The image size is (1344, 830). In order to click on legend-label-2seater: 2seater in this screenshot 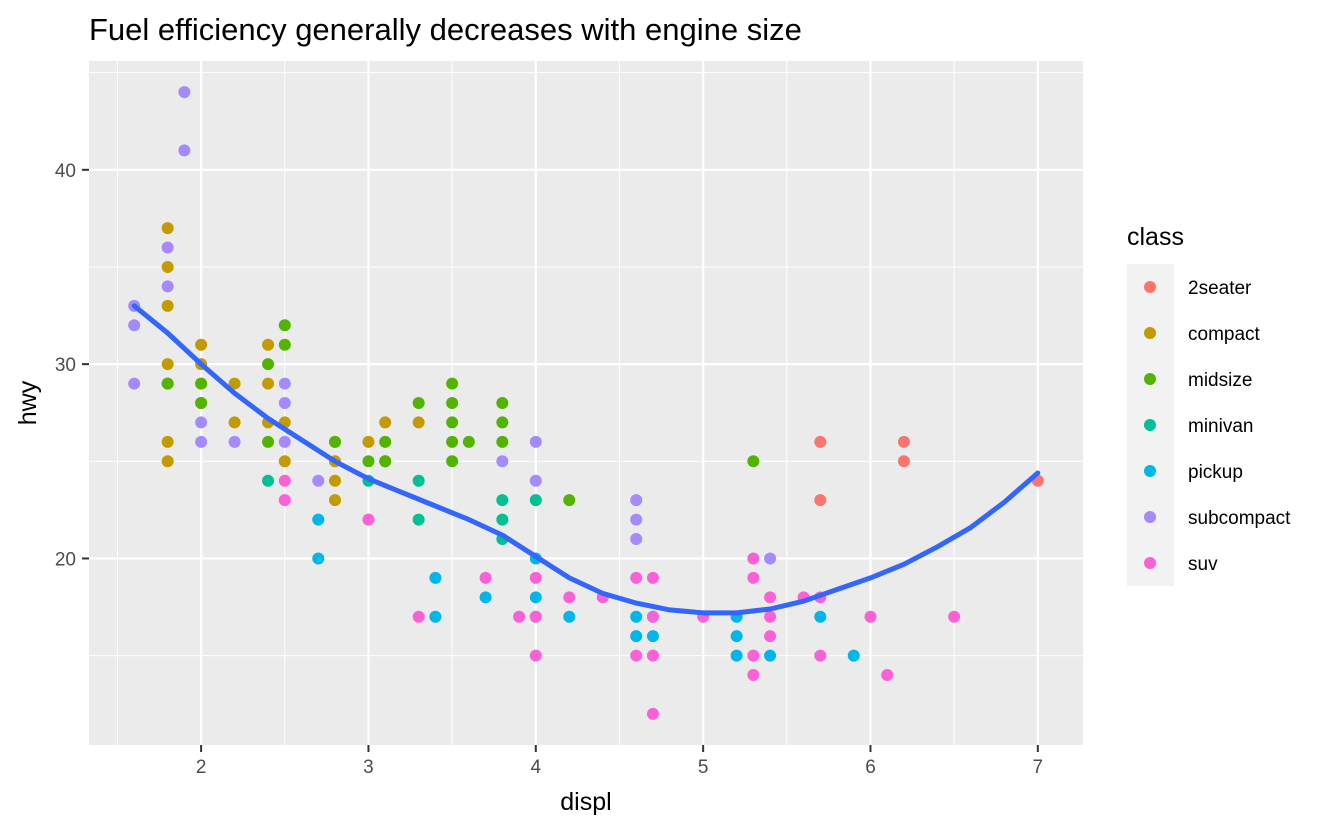, I will do `click(1220, 288)`.